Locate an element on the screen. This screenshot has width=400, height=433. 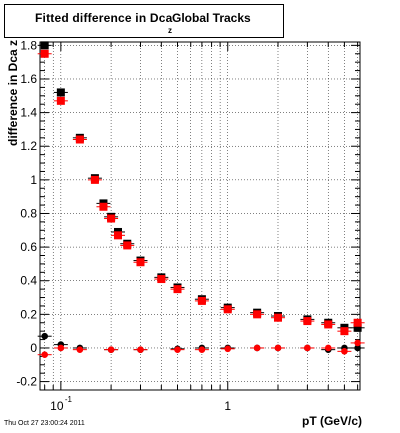
y-tick-label: 1.8 is located at coordinates (28, 45).